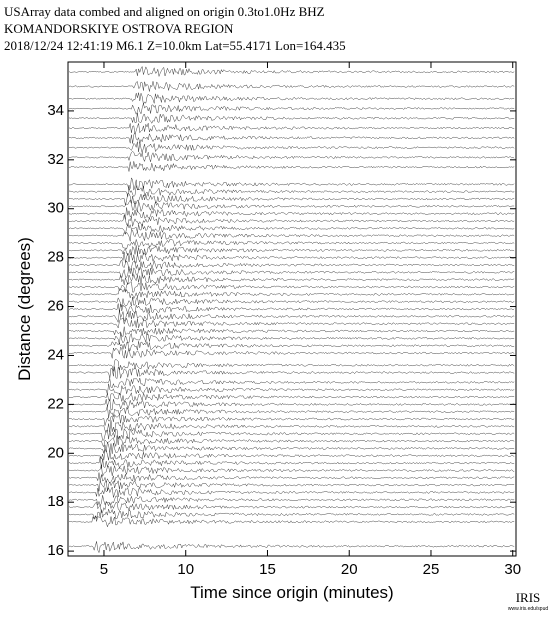 The image size is (556, 618). Describe the element at coordinates (55, 354) in the screenshot. I see `y-tick-label: 24` at that location.